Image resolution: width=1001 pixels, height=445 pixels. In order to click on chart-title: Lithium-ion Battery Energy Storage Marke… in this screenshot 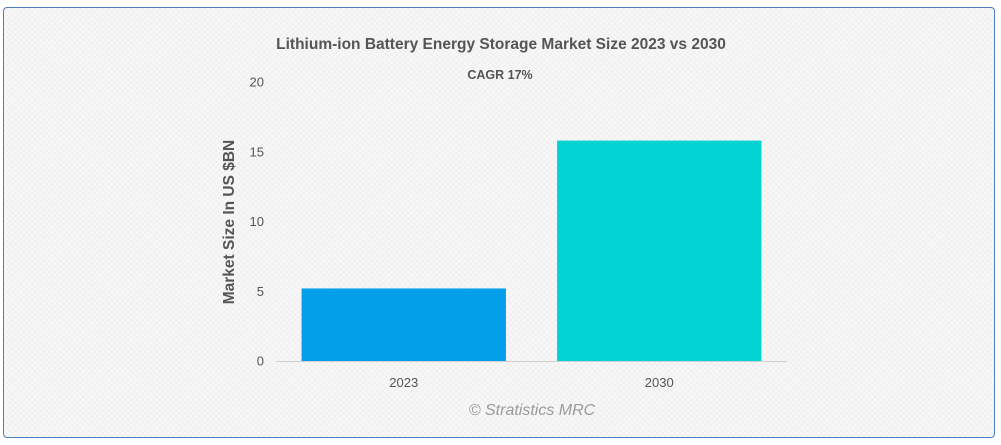, I will do `click(501, 44)`.